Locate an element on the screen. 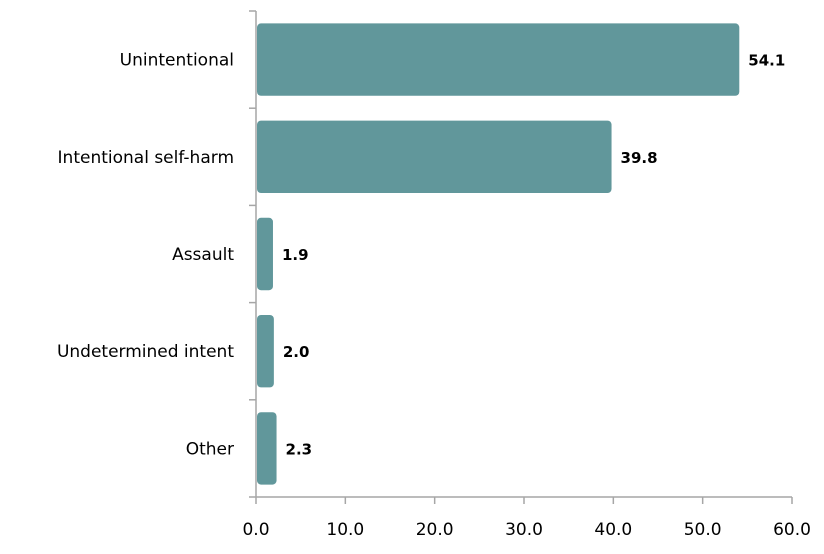 The image size is (824, 554). x-tick-label: 30.0 is located at coordinates (524, 530).